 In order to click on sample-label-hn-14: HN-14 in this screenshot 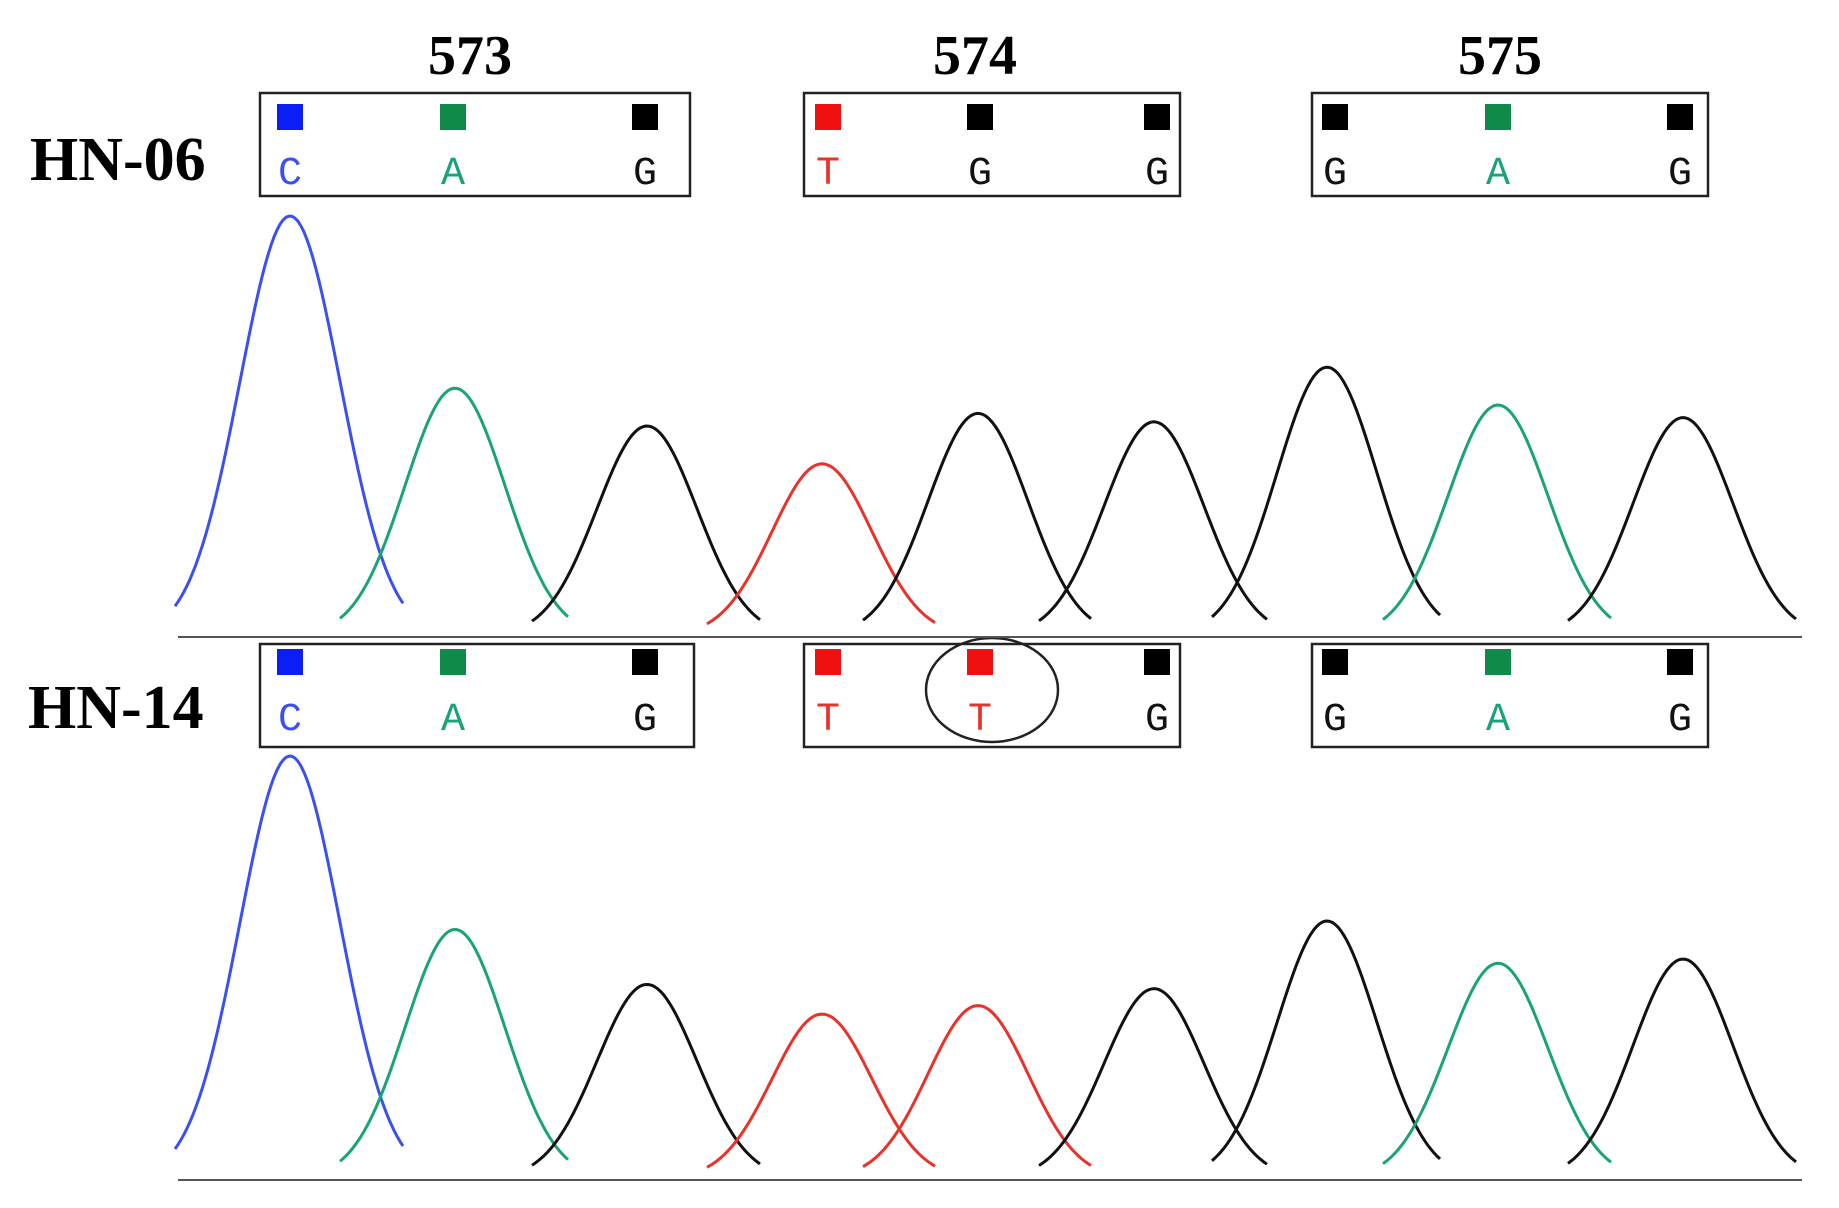, I will do `click(116, 708)`.